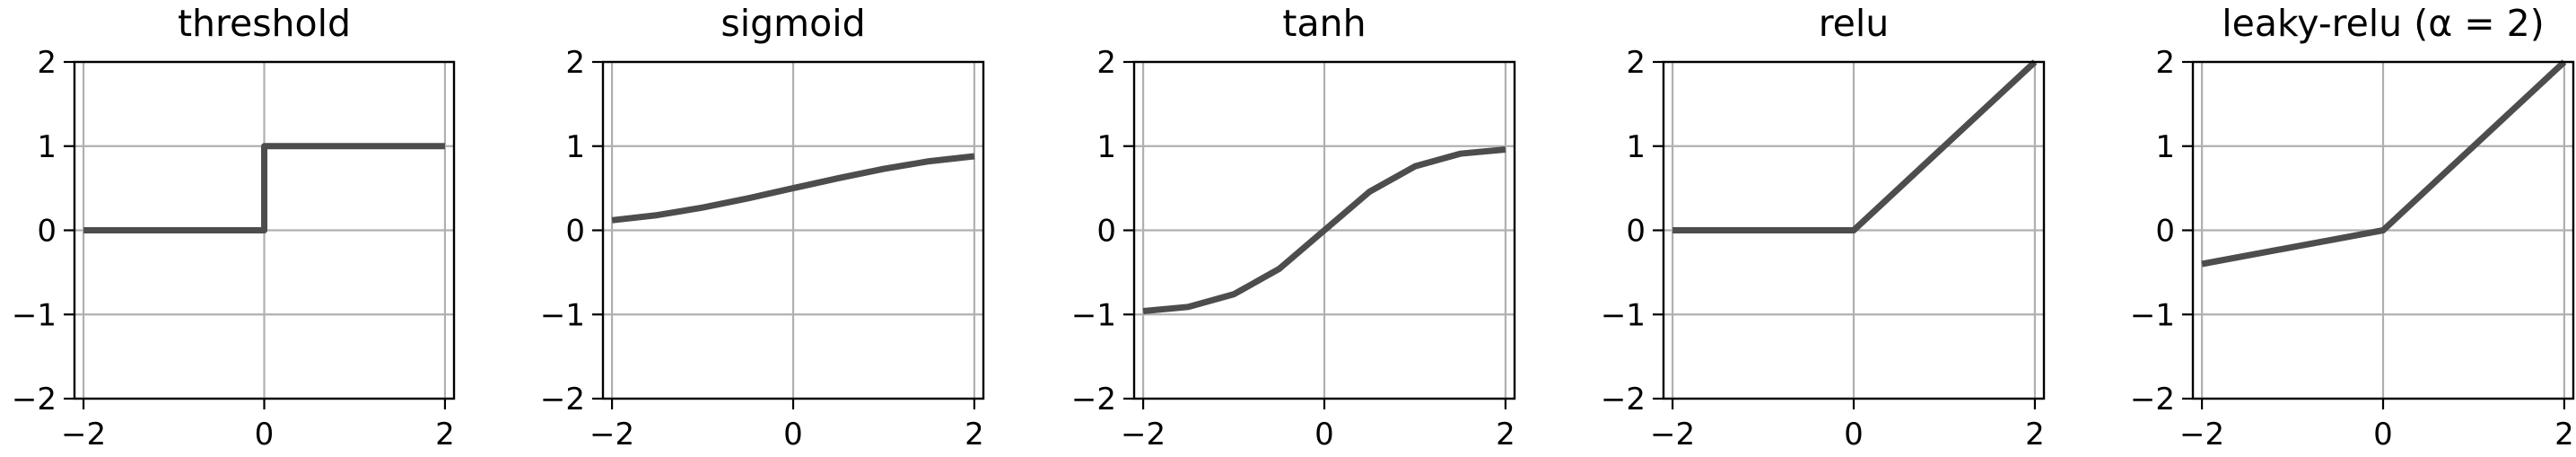  I want to click on series-line-tanh, so click(1324, 230).